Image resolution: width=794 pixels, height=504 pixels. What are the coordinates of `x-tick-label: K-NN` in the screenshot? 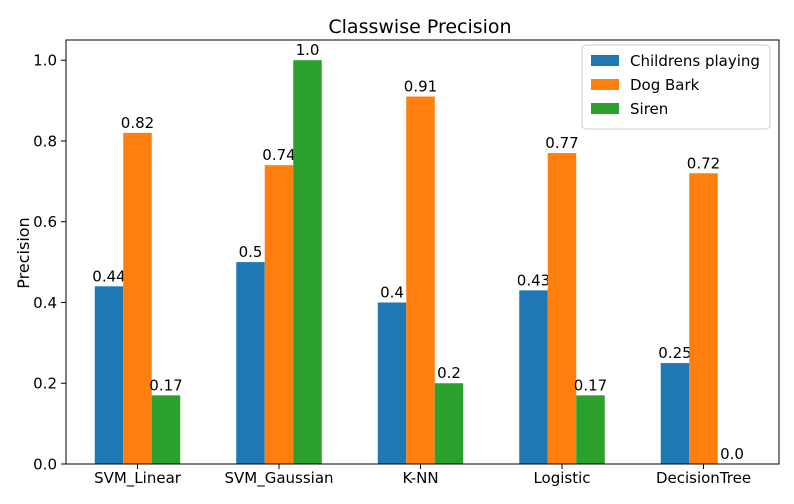 It's located at (420, 478).